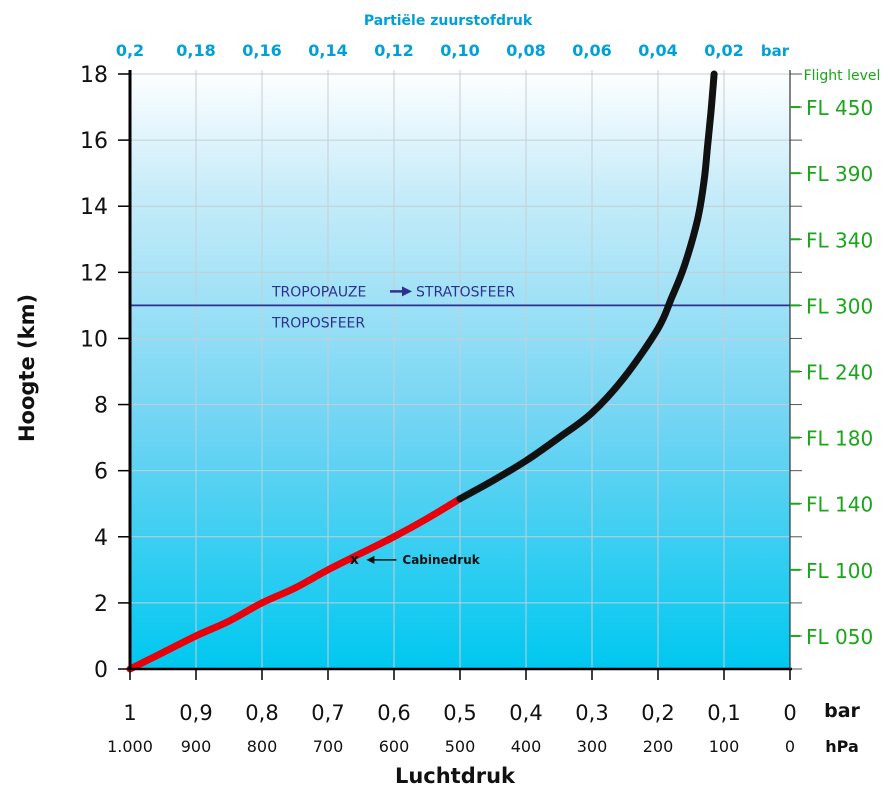 The image size is (888, 789). What do you see at coordinates (101, 670) in the screenshot?
I see `y-tick-label: 0` at bounding box center [101, 670].